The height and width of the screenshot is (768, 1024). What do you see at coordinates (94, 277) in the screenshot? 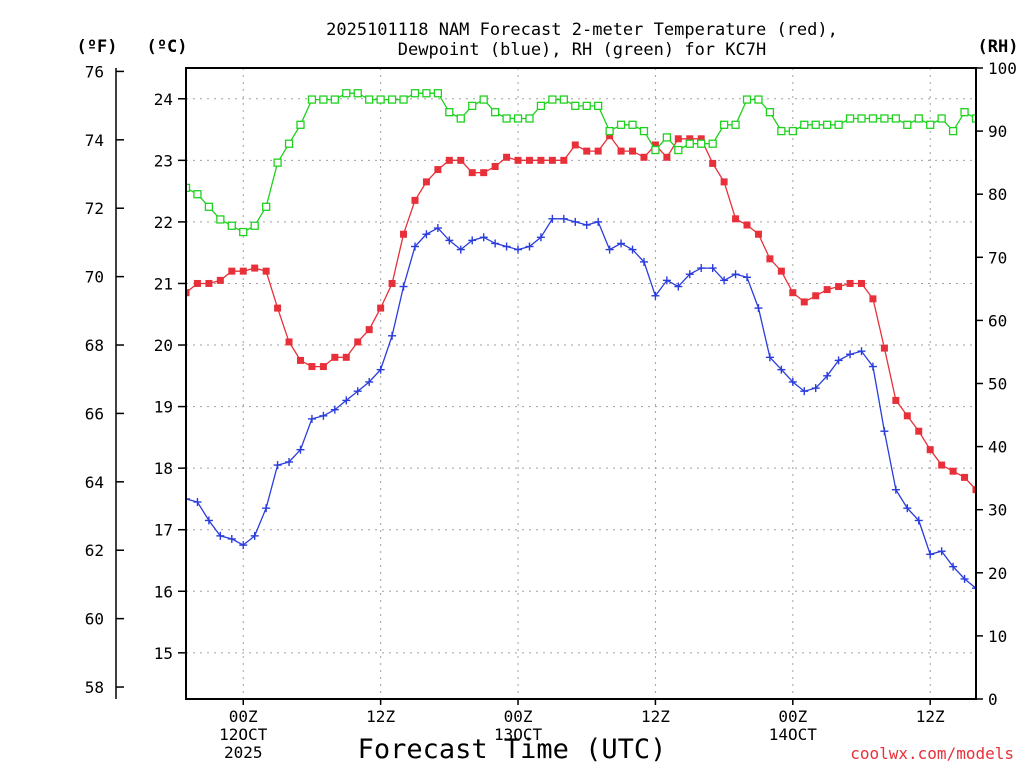
I see `fahrenheit-tick-label: 70` at bounding box center [94, 277].